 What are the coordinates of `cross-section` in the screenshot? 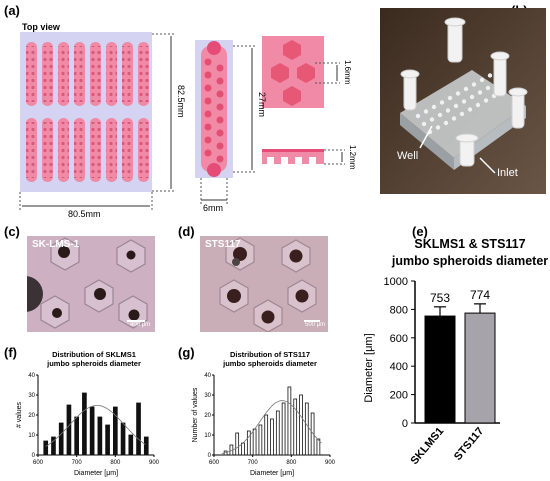 It's located at (293, 157).